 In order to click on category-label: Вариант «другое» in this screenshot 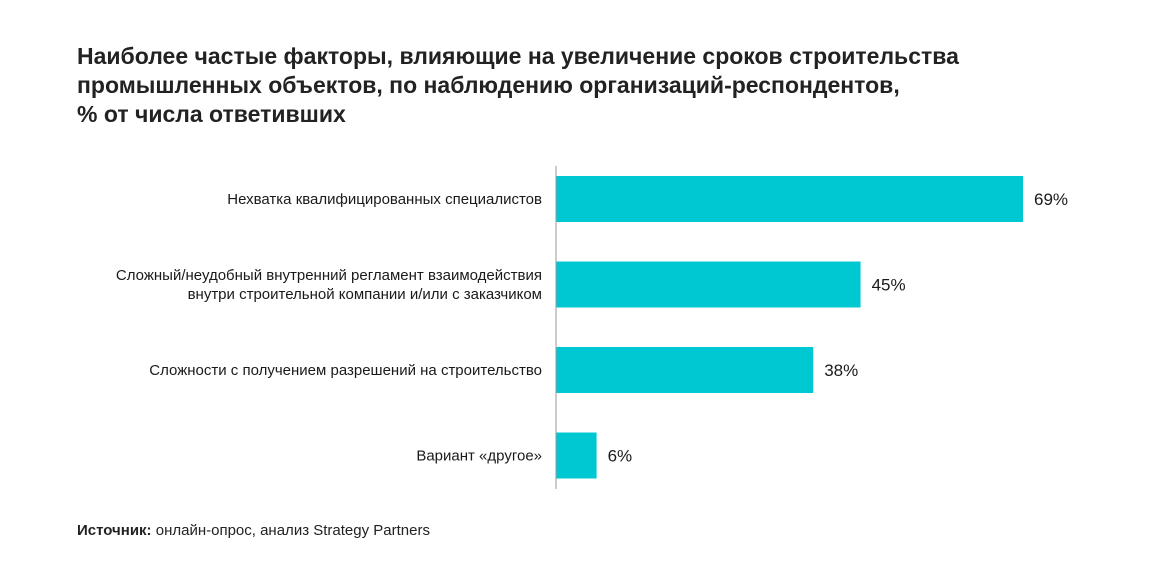, I will do `click(479, 456)`.